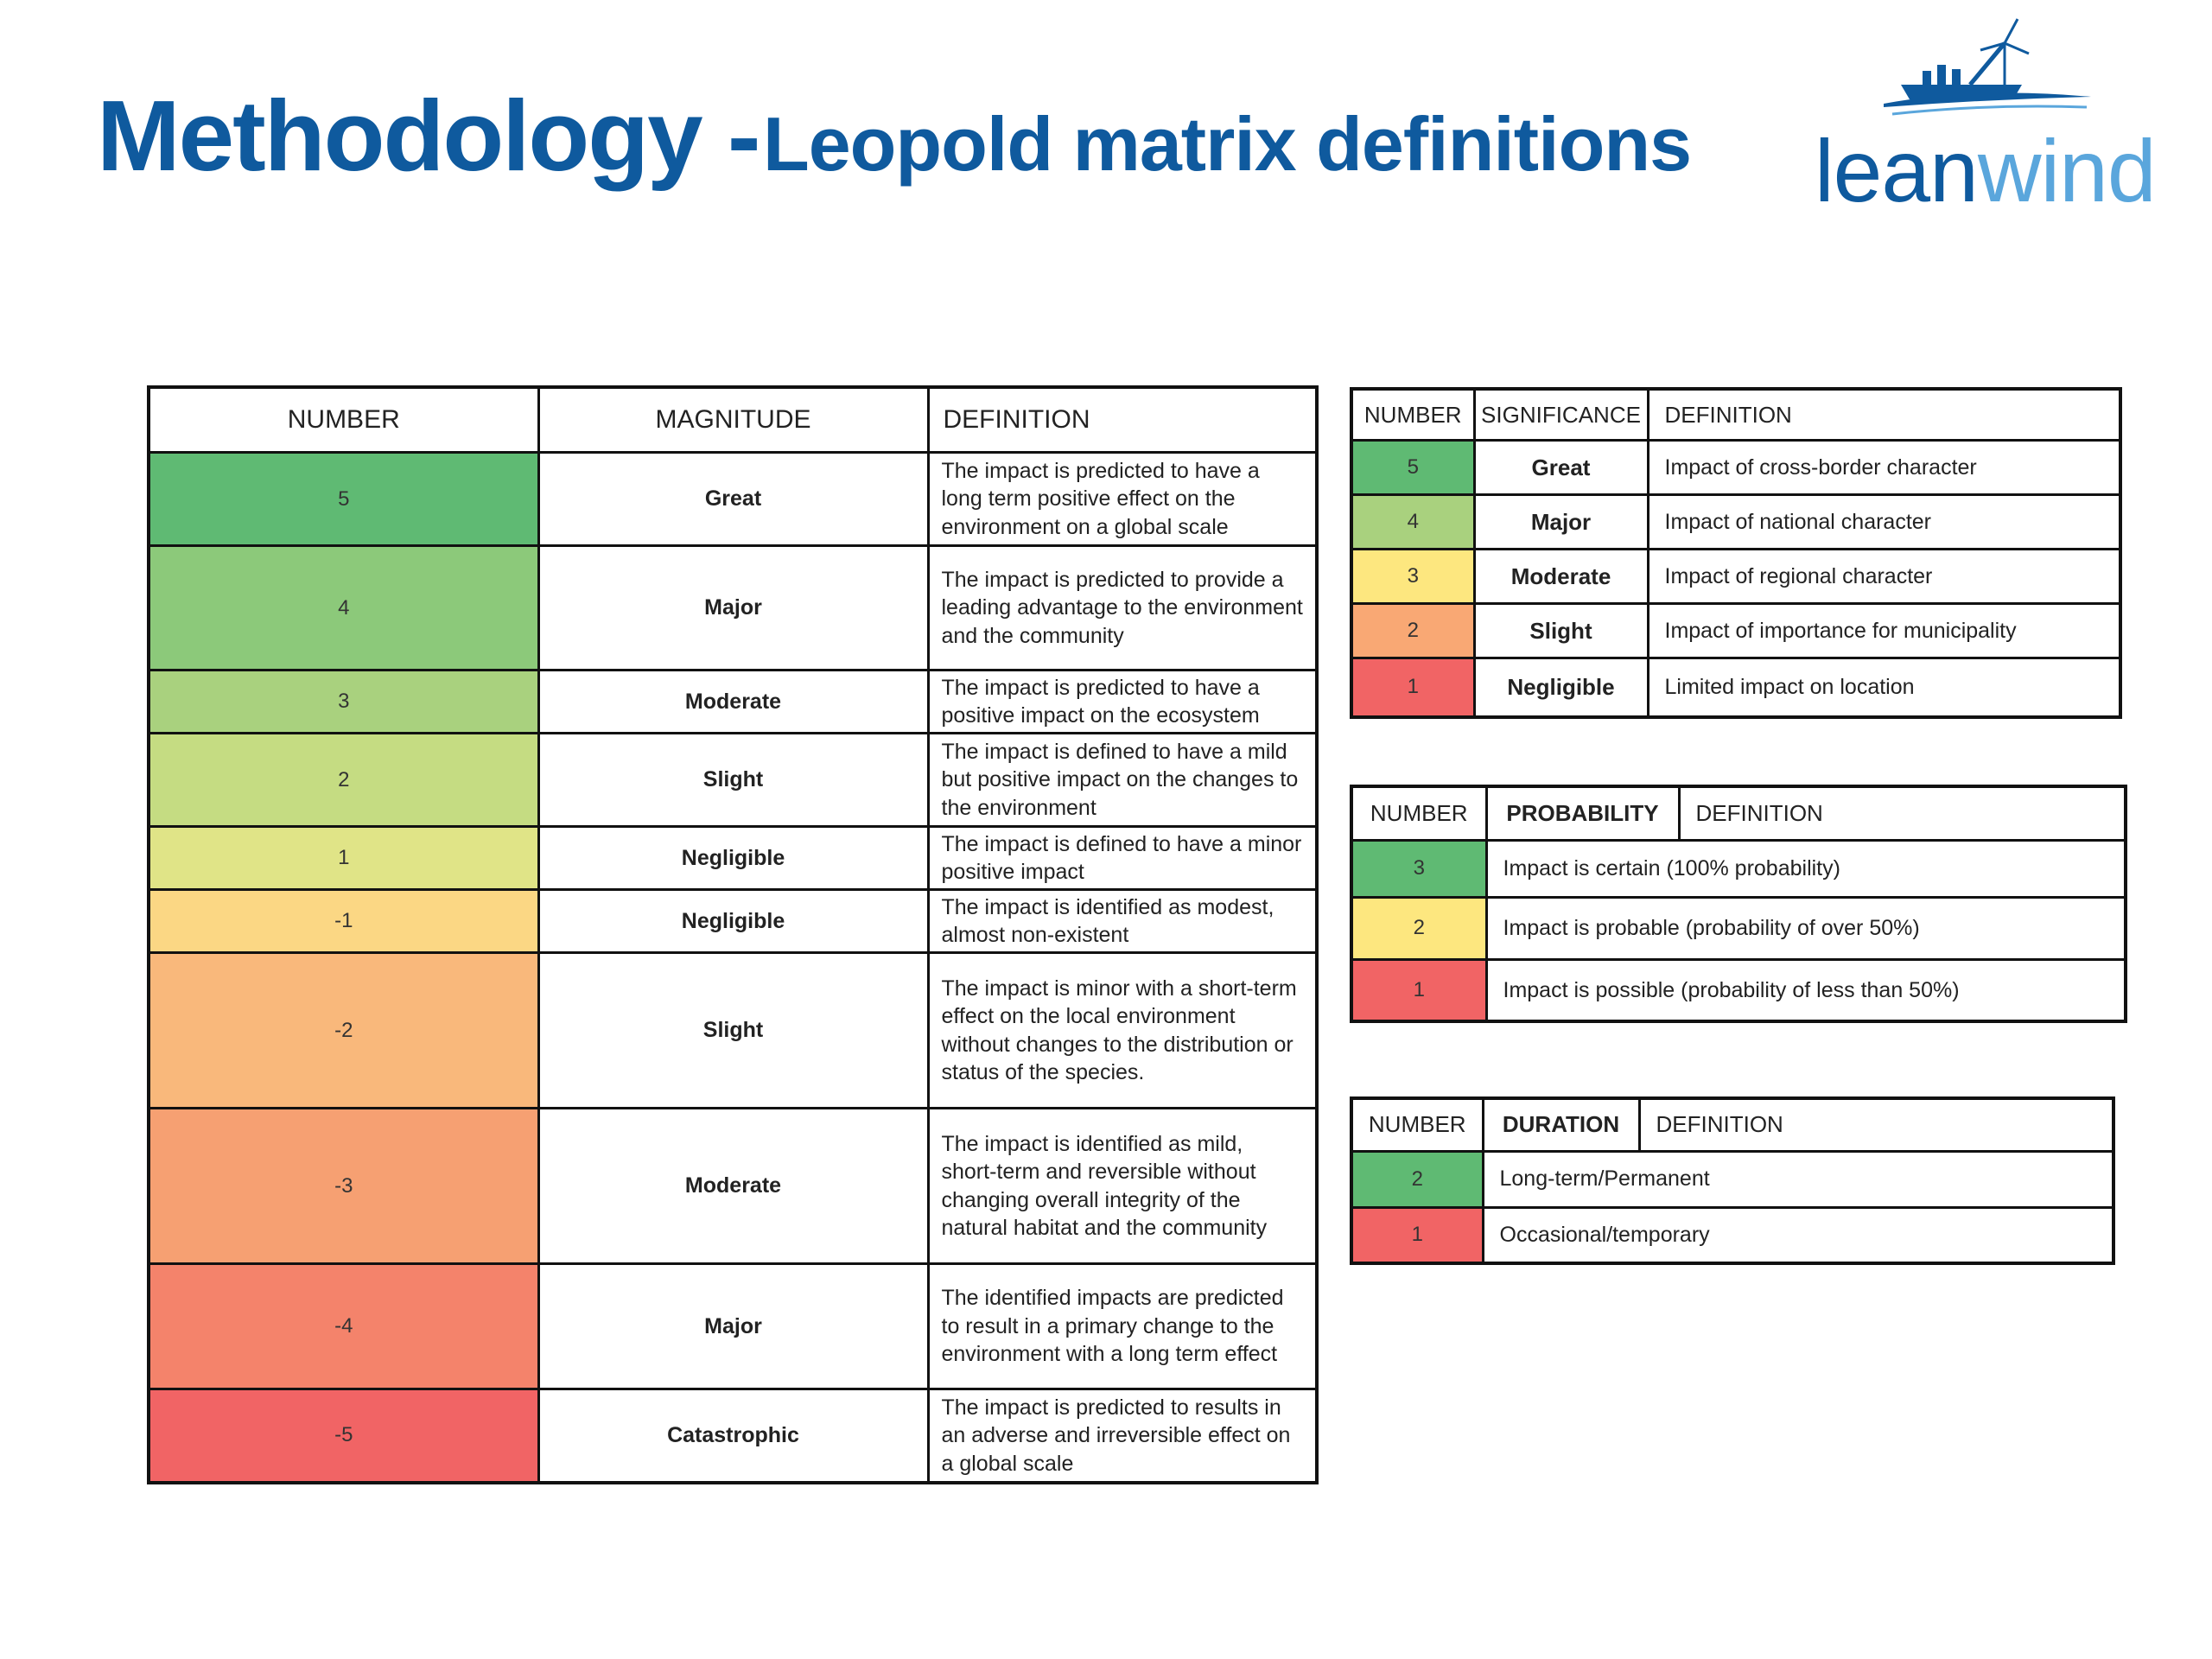 This screenshot has width=2212, height=1659. What do you see at coordinates (343, 1326) in the screenshot?
I see `magnitude-number-cell: -4` at bounding box center [343, 1326].